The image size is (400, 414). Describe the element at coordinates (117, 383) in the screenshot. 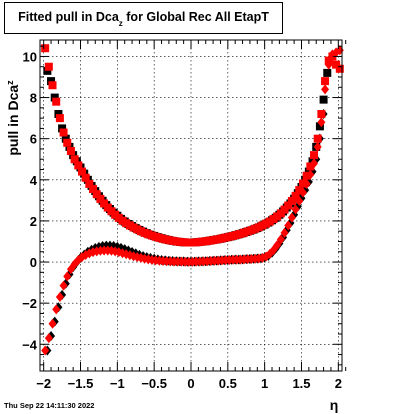

I see `x-tick-label: −1` at that location.